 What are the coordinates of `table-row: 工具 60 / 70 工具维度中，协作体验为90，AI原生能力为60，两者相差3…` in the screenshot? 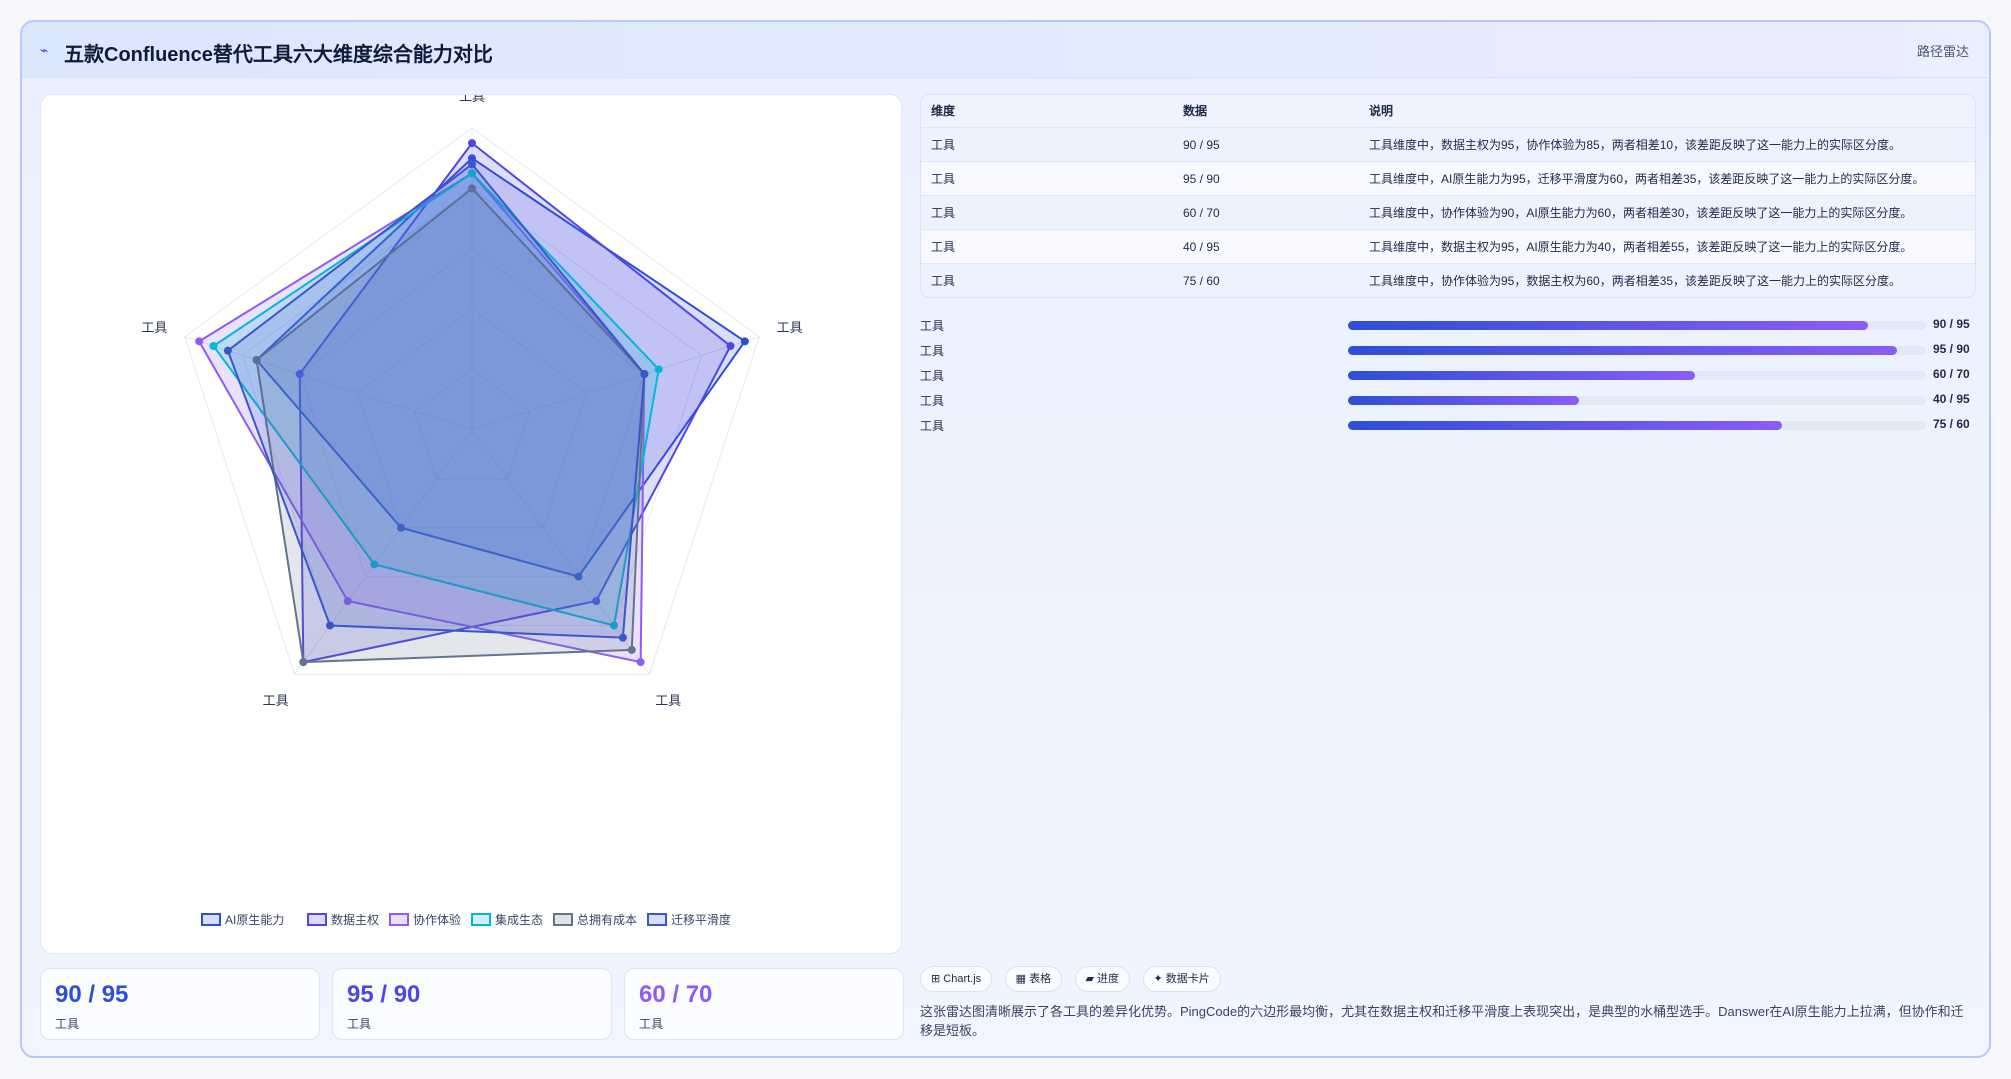 It's located at (1448, 212).